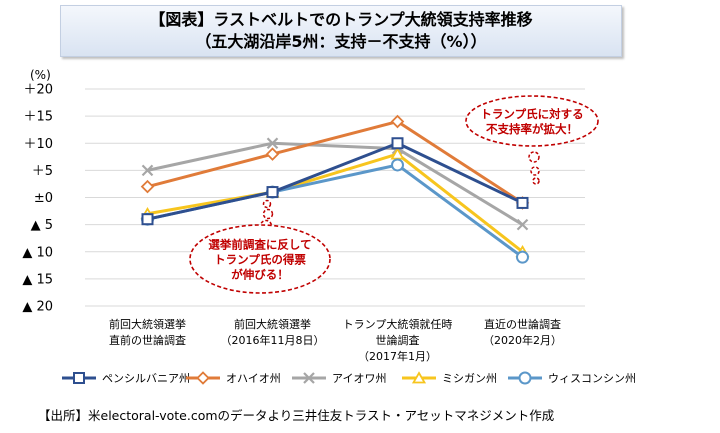 The image size is (720, 433). Describe the element at coordinates (397, 356) in the screenshot. I see `x-tick-label-line: （2017年1月）` at that location.